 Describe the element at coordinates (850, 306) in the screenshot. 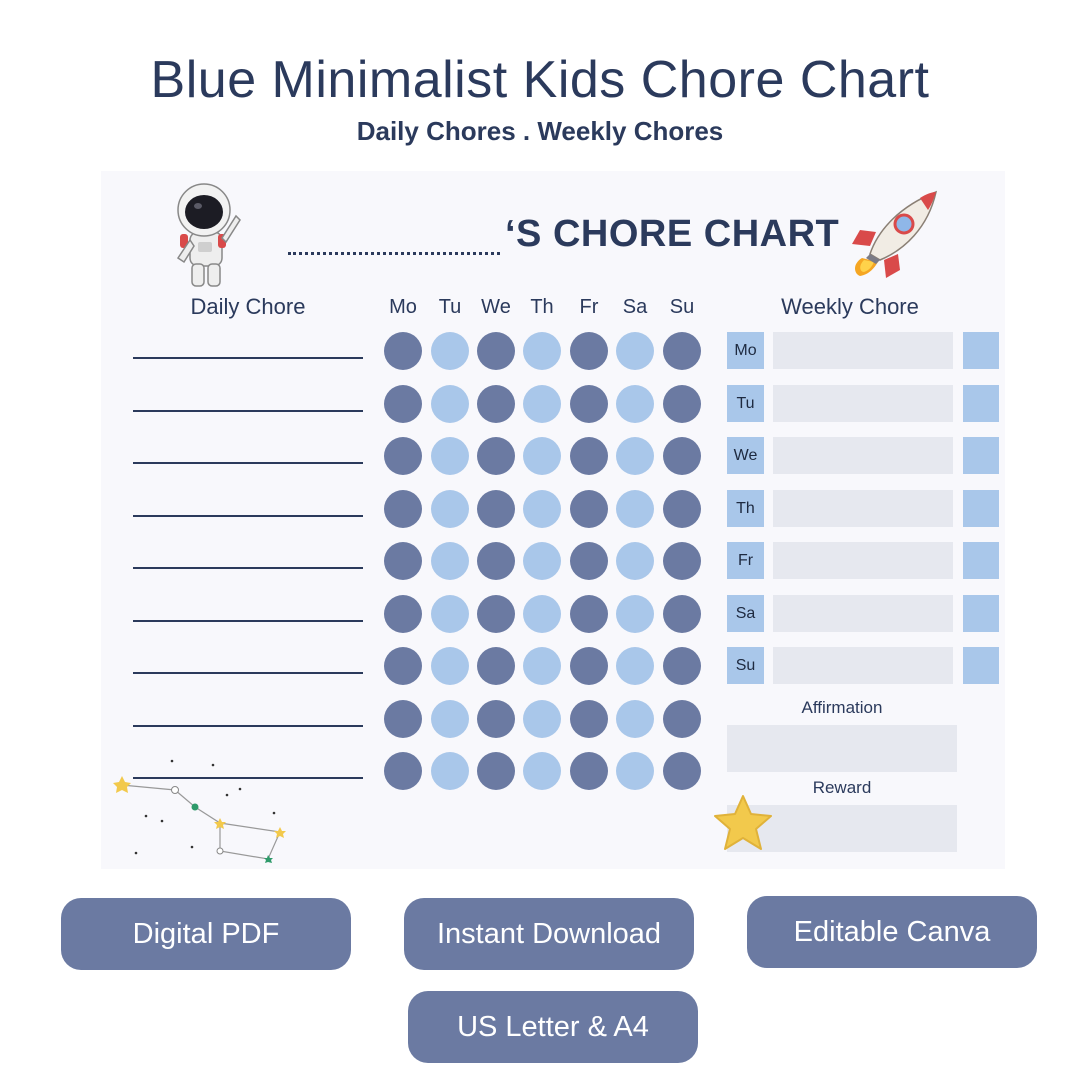

I see `weekly-chore-heading: Weekly Chore` at that location.